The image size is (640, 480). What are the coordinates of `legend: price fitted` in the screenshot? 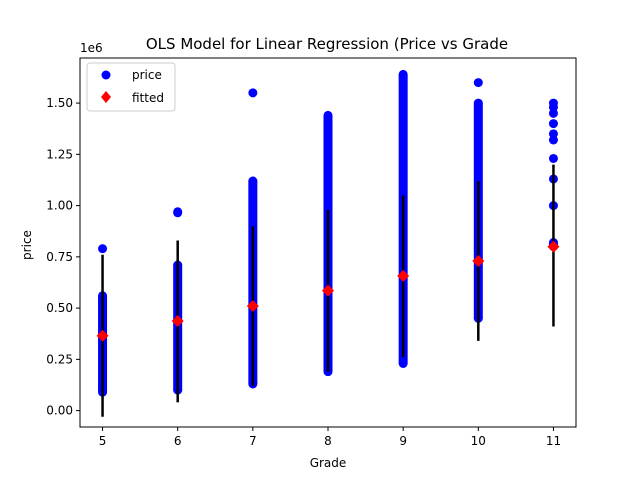 It's located at (131, 87).